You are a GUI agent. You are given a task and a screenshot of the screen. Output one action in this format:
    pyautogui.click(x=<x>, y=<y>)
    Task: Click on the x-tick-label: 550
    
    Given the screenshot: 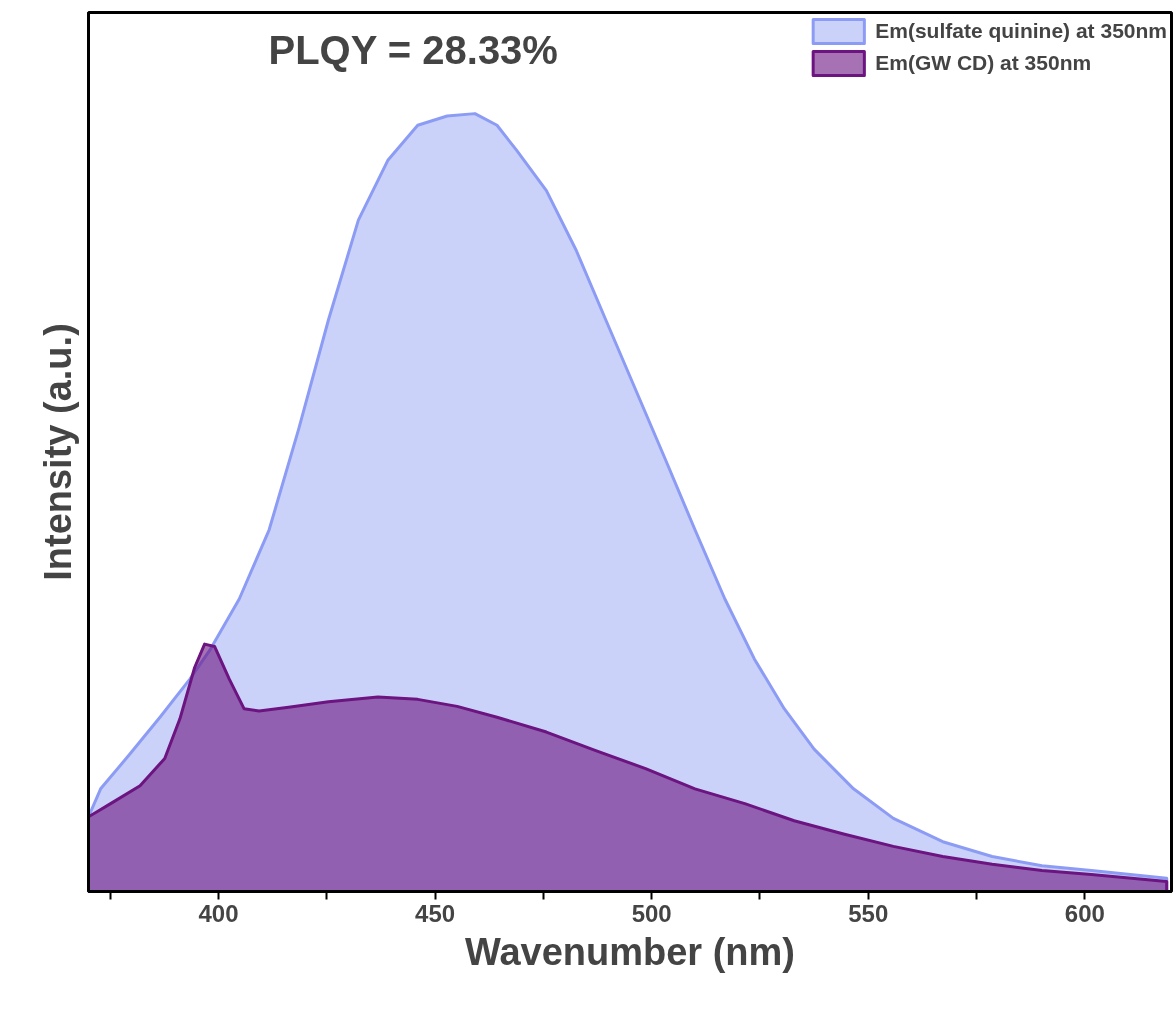 What is the action you would take?
    pyautogui.click(x=868, y=913)
    